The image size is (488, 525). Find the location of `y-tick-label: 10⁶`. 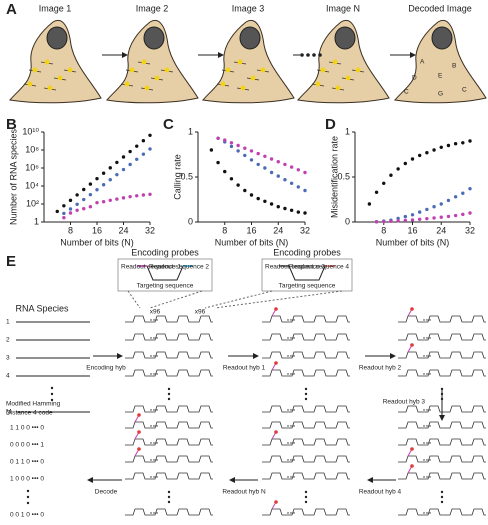

y-tick-label: 10⁶ is located at coordinates (32, 167).